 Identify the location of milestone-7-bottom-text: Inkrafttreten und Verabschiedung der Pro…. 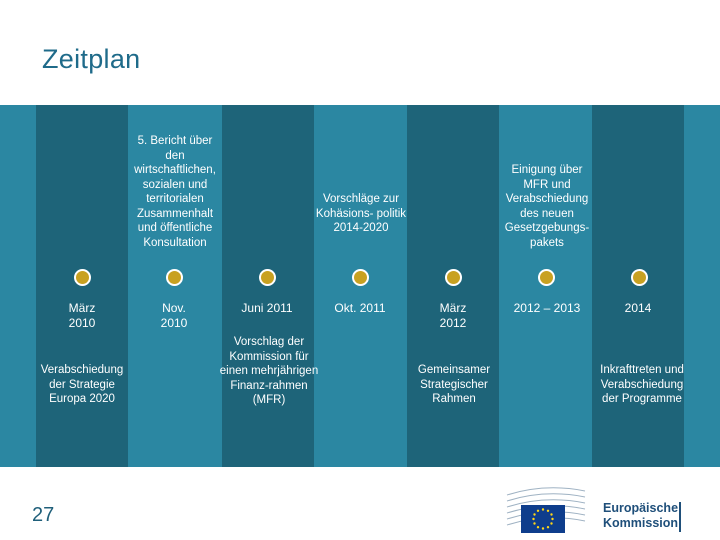
(642, 384).